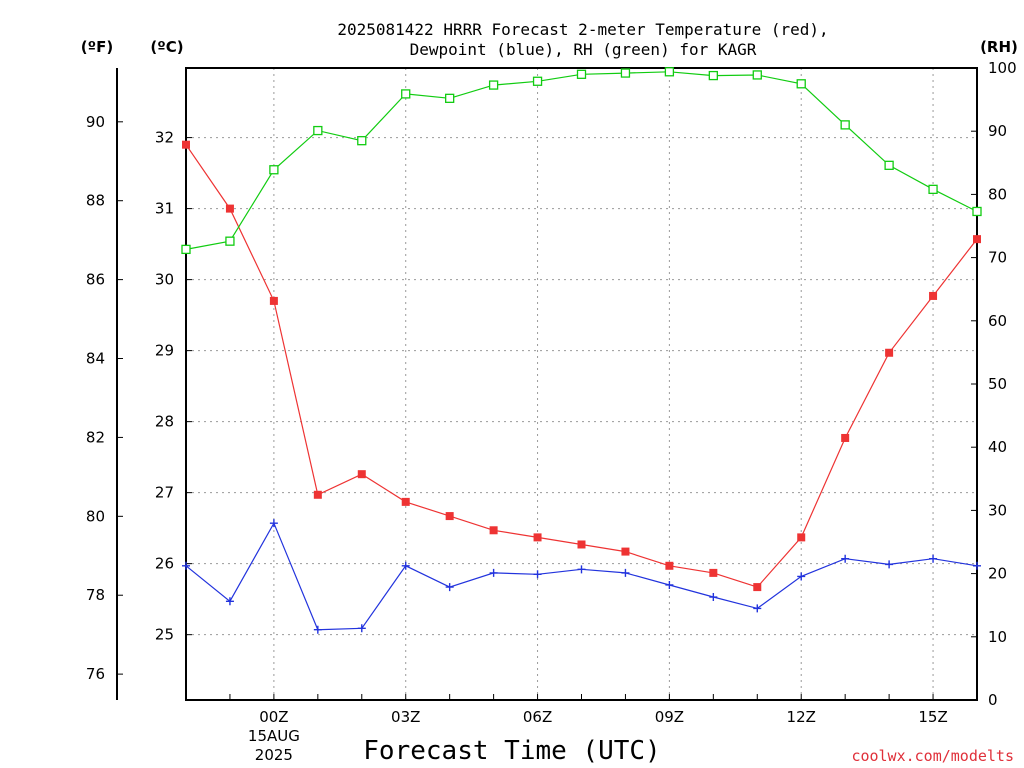  What do you see at coordinates (997, 447) in the screenshot?
I see `rh-tick-label: 40` at bounding box center [997, 447].